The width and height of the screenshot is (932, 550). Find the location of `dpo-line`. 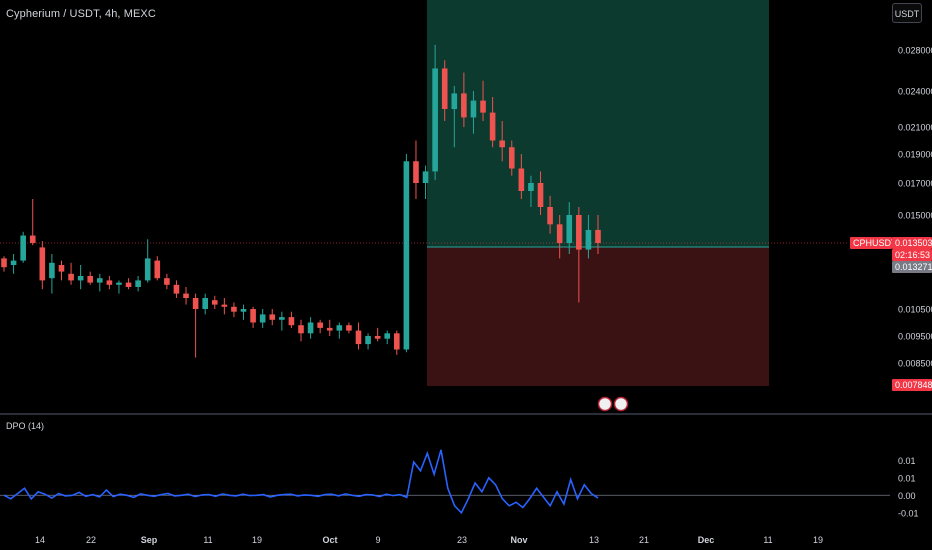

dpo-line is located at coordinates (301, 482).